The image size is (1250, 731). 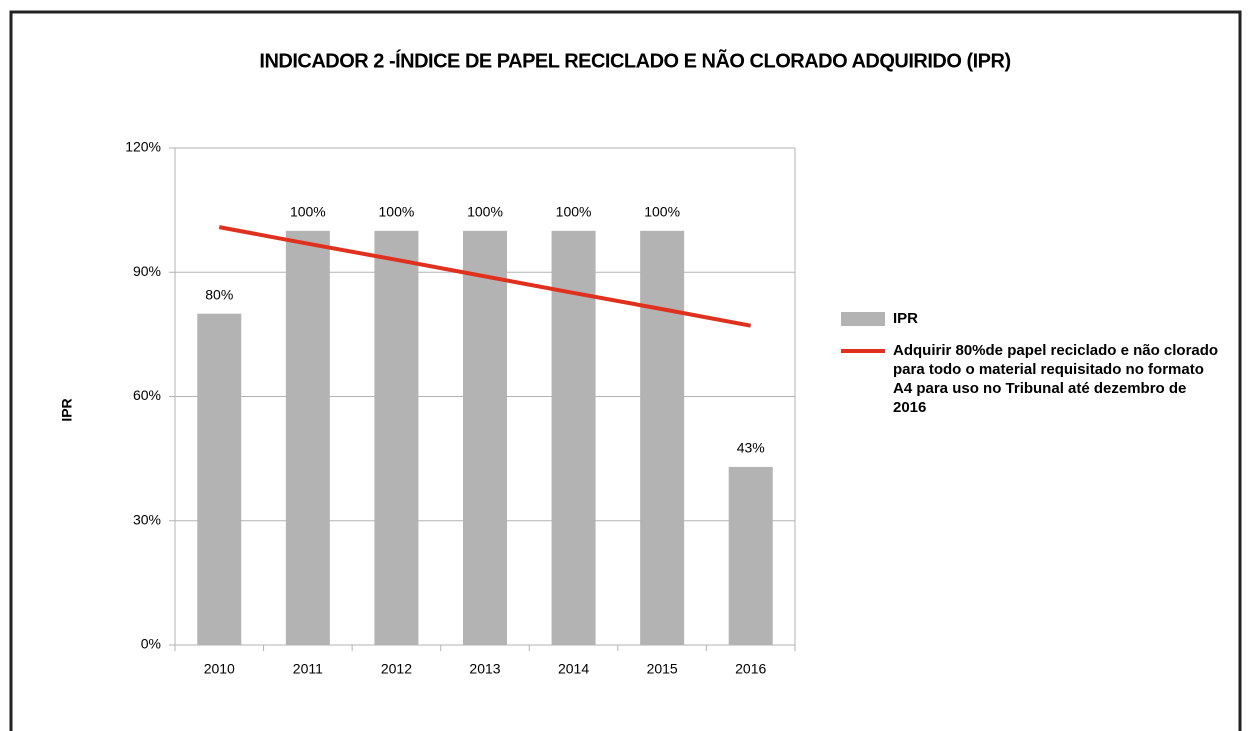 I want to click on y-tick-label: 0%, so click(x=151, y=644).